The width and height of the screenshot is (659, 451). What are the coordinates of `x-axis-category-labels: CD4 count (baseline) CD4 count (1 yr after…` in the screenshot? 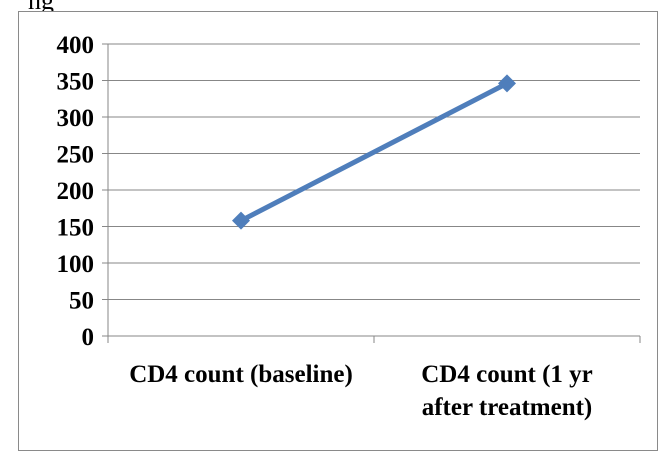 It's located at (361, 391).